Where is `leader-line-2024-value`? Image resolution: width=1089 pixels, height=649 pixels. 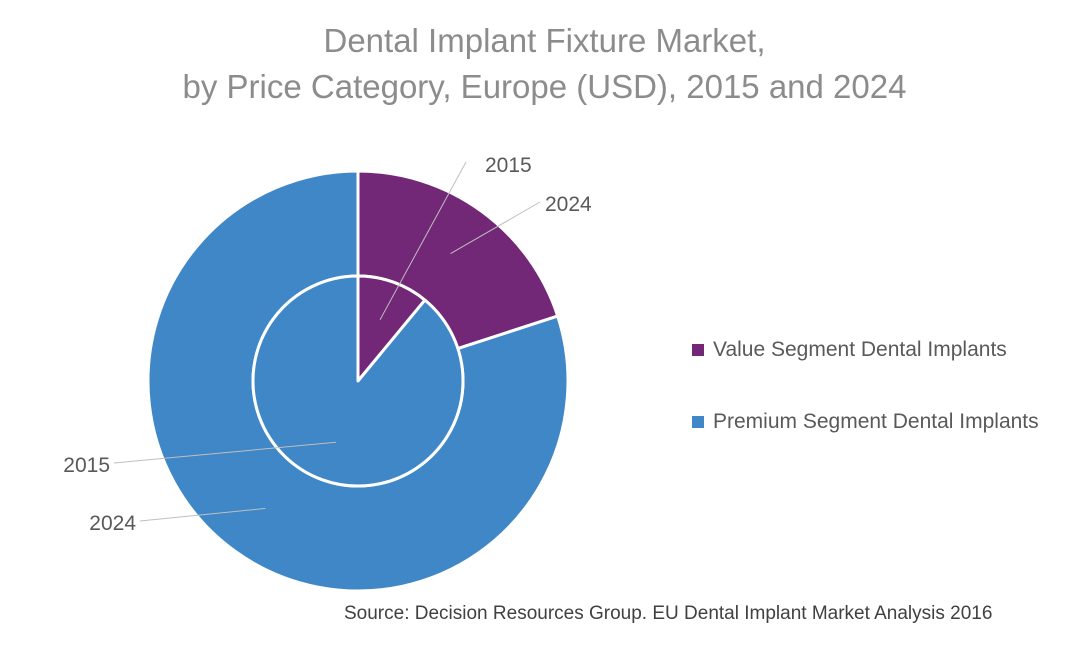
leader-line-2024-value is located at coordinates (495, 228).